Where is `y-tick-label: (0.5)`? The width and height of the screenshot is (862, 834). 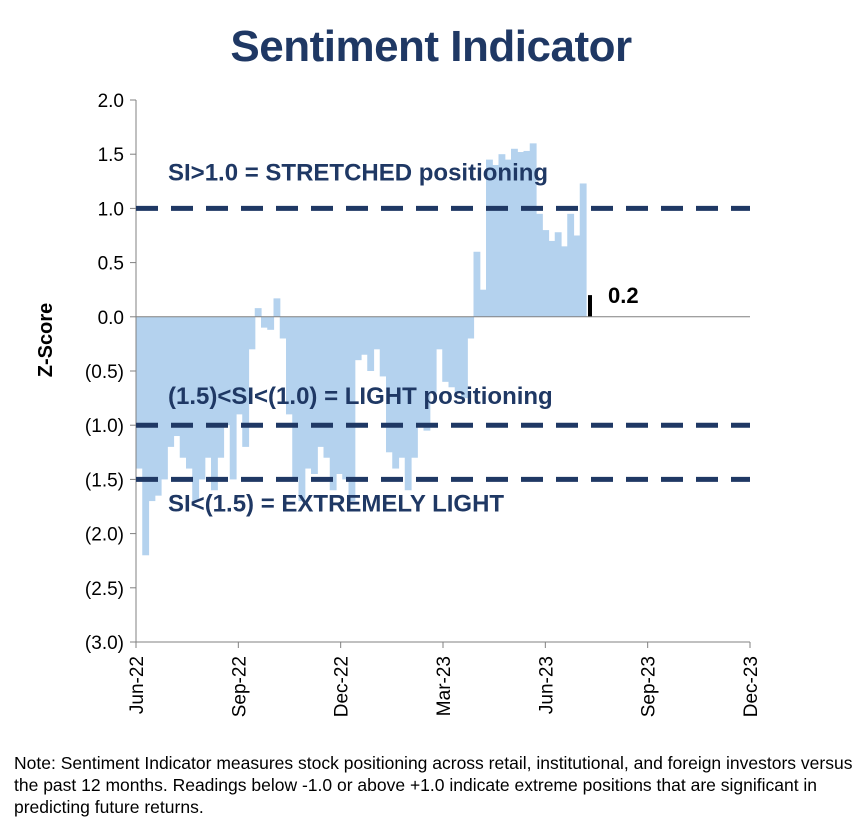 y-tick-label: (0.5) is located at coordinates (104, 372).